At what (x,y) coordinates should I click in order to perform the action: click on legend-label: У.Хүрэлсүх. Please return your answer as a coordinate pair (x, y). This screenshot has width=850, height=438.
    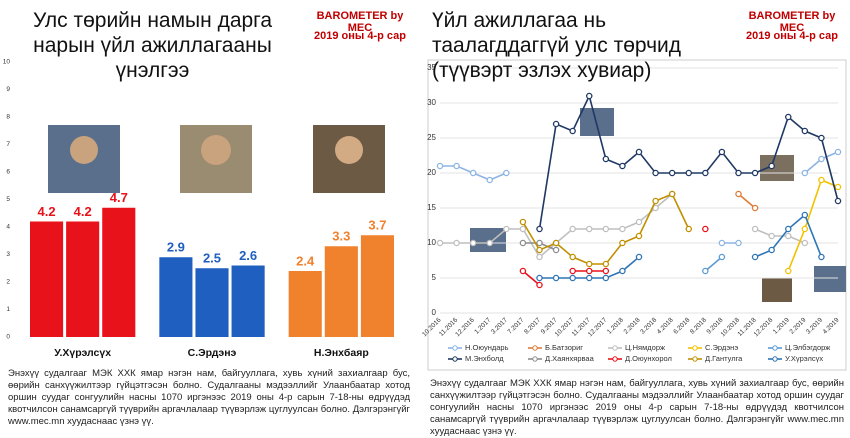
    Looking at the image, I should click on (804, 358).